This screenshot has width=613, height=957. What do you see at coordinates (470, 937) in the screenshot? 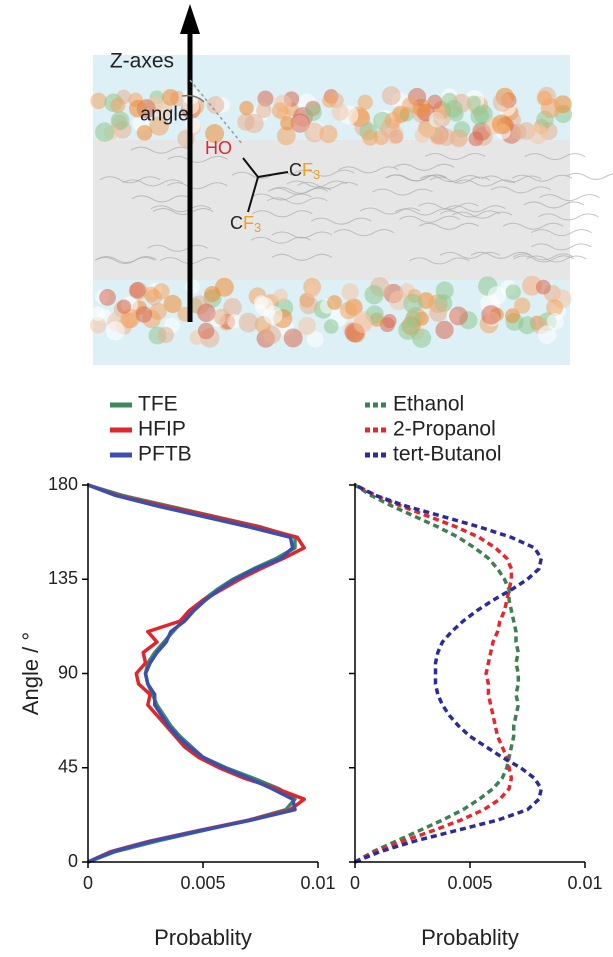
I see `x-axis-label: Probablity` at bounding box center [470, 937].